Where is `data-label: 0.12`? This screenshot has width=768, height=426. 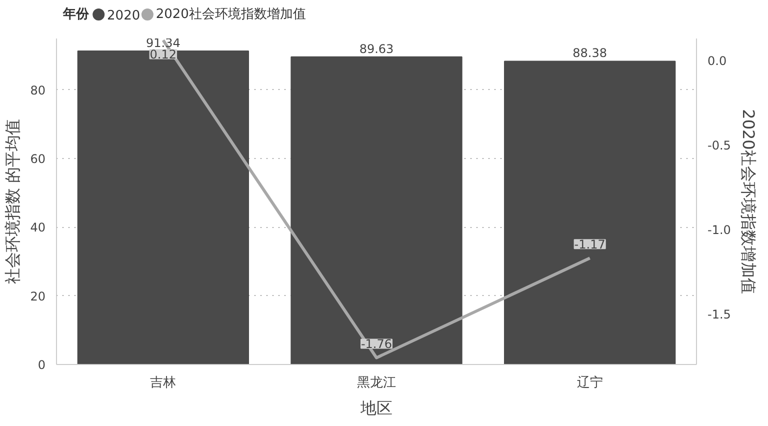
data-label: 0.12 is located at coordinates (163, 55).